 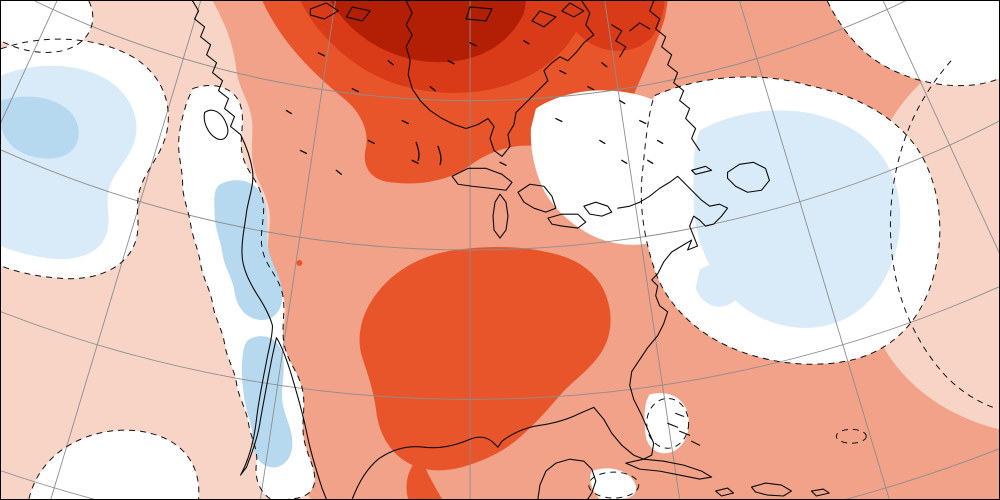 What do you see at coordinates (718, 285) in the screenshot?
I see `weak-cool-atlantic-sw-lobe` at bounding box center [718, 285].